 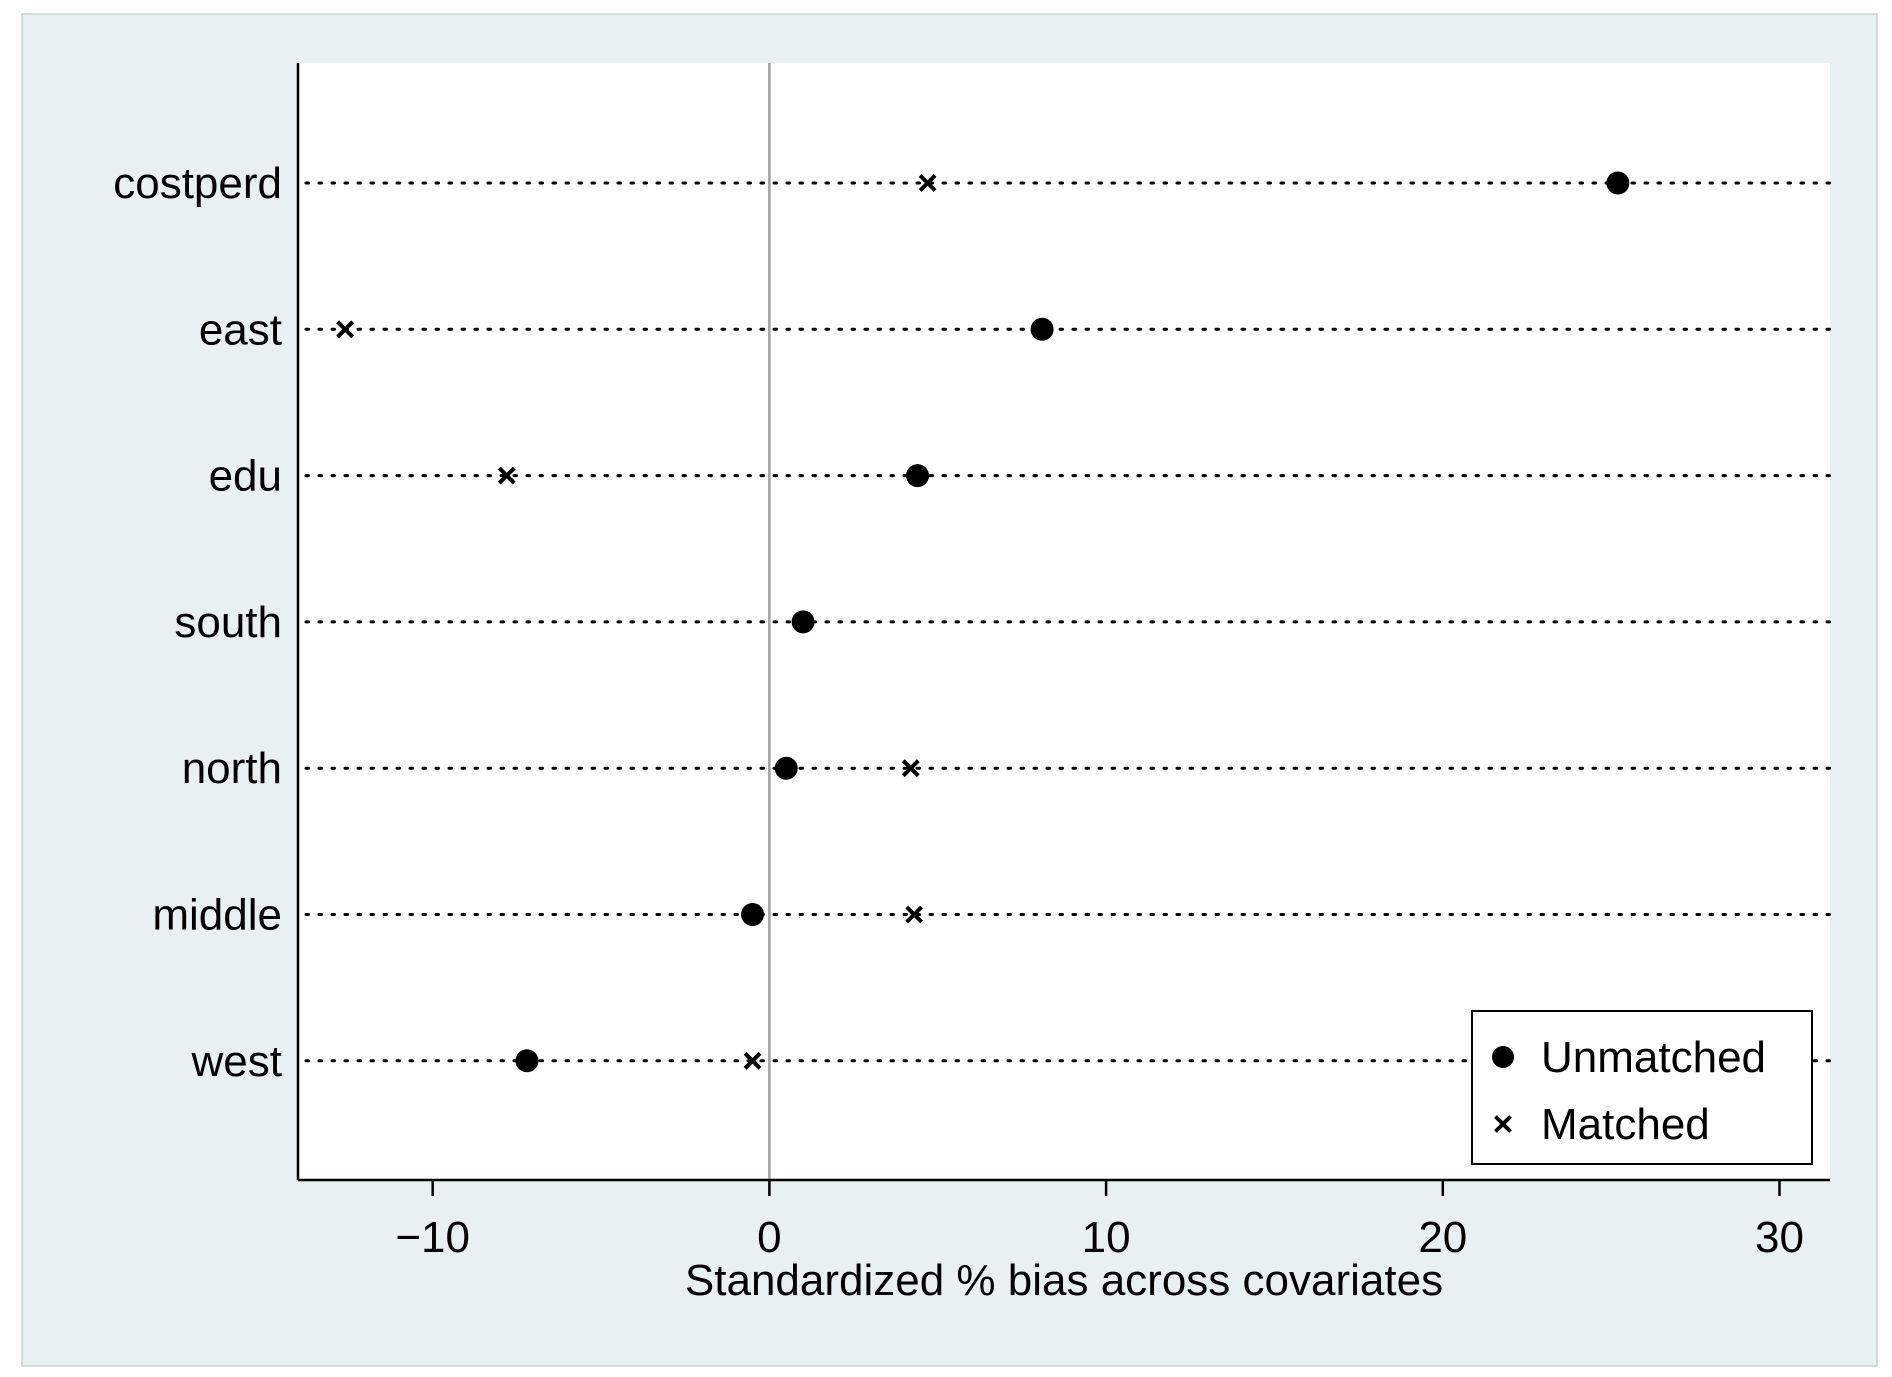 I want to click on unmatched-point-north, so click(x=786, y=768).